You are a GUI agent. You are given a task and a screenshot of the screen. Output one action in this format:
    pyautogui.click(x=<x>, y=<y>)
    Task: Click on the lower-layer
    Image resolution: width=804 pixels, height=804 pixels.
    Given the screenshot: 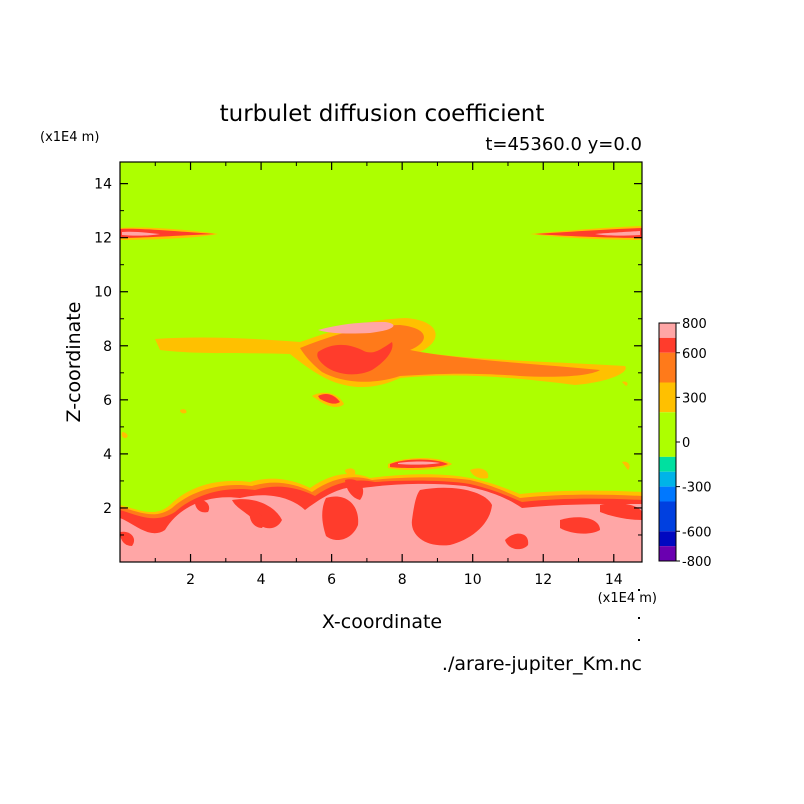 What is the action you would take?
    pyautogui.click(x=381, y=511)
    